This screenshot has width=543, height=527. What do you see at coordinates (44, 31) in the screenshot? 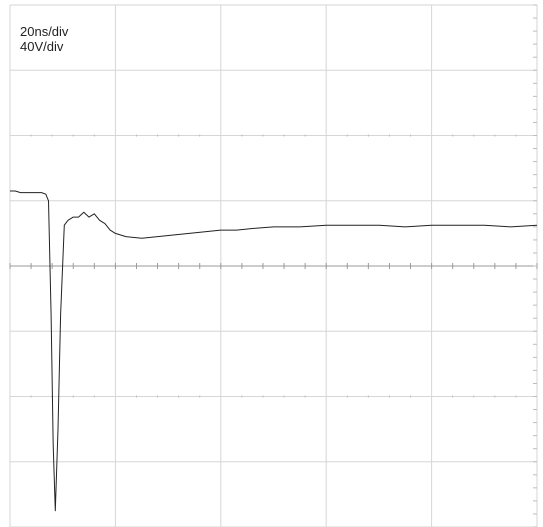
I see `time-scale-label: 20ns/div` at bounding box center [44, 31].